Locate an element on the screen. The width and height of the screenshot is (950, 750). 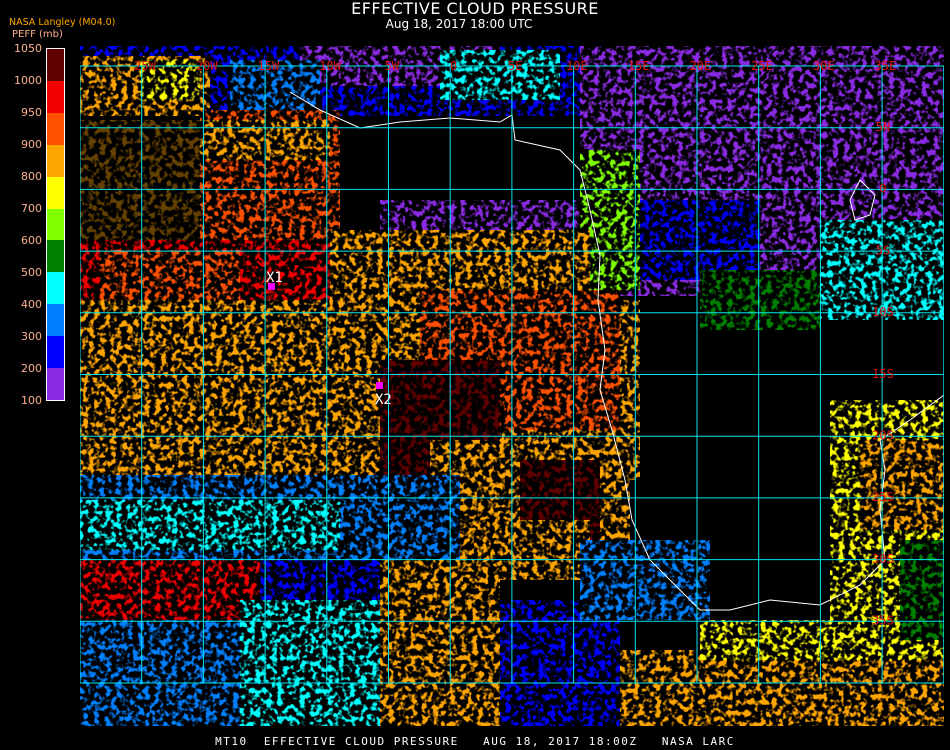
latitude-label: 5N is located at coordinates (883, 127).